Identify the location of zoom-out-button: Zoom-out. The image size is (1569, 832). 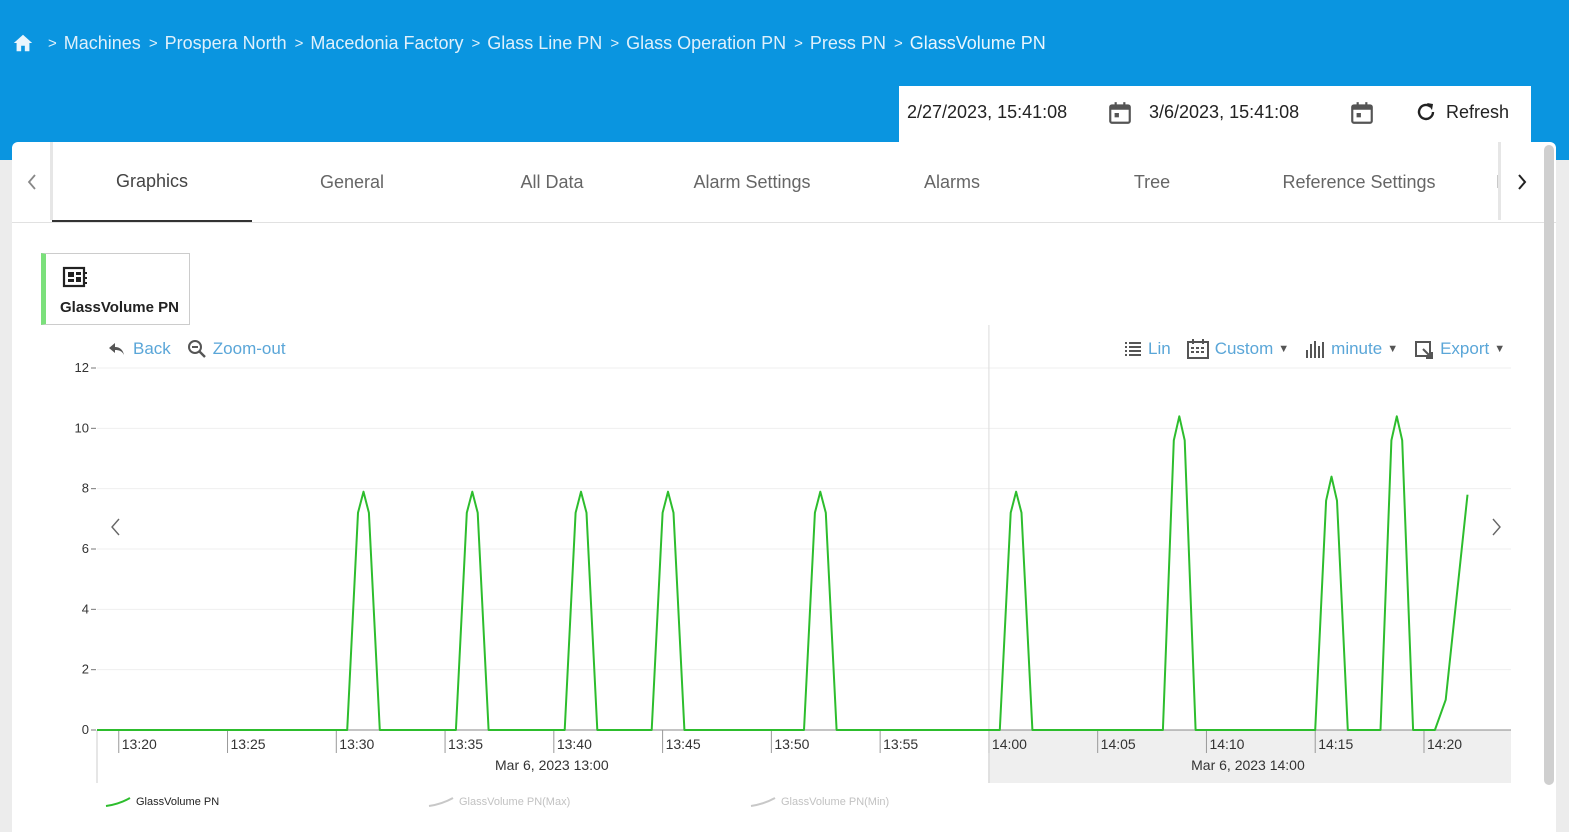
(236, 349).